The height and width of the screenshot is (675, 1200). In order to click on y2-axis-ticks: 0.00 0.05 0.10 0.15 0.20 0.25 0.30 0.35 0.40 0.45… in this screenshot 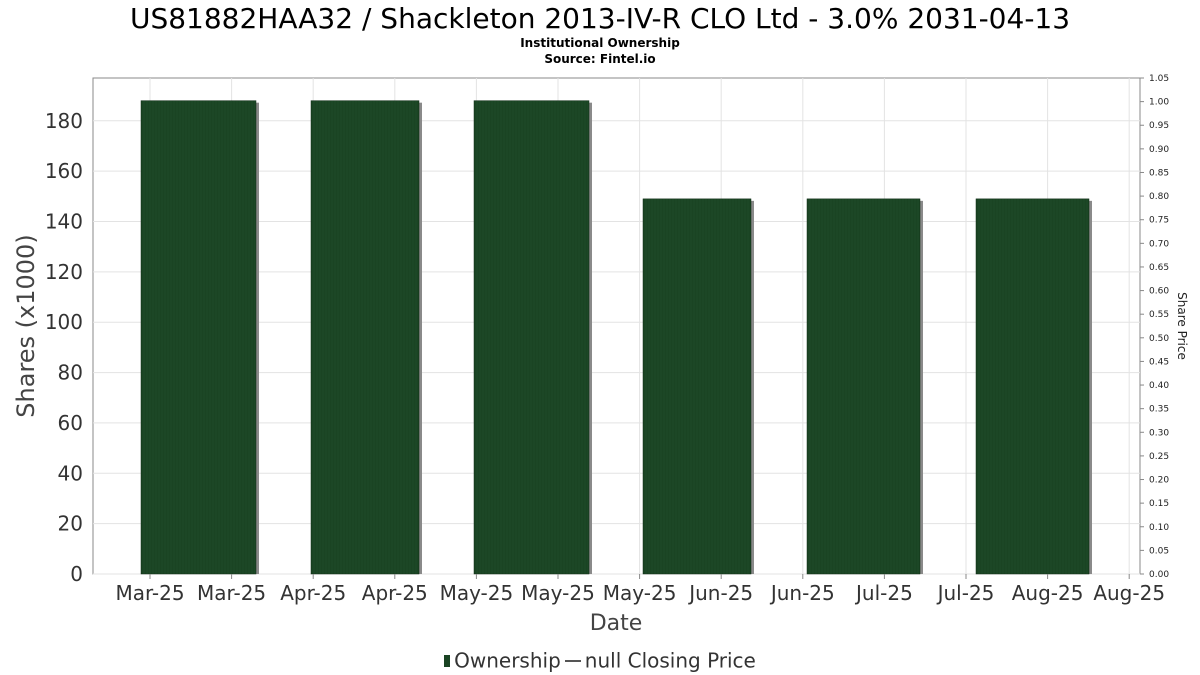, I will do `click(1154, 327)`.